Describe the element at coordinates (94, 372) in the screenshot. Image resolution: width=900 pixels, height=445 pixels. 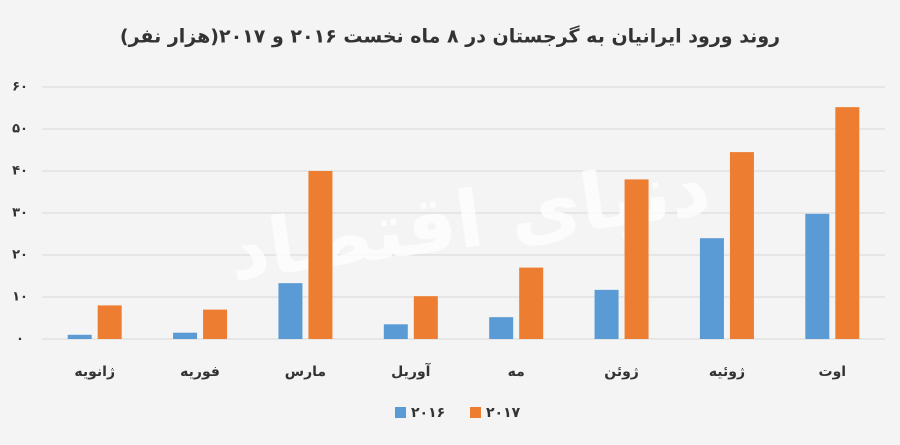
I see `x-tick-label: ژانویه` at that location.